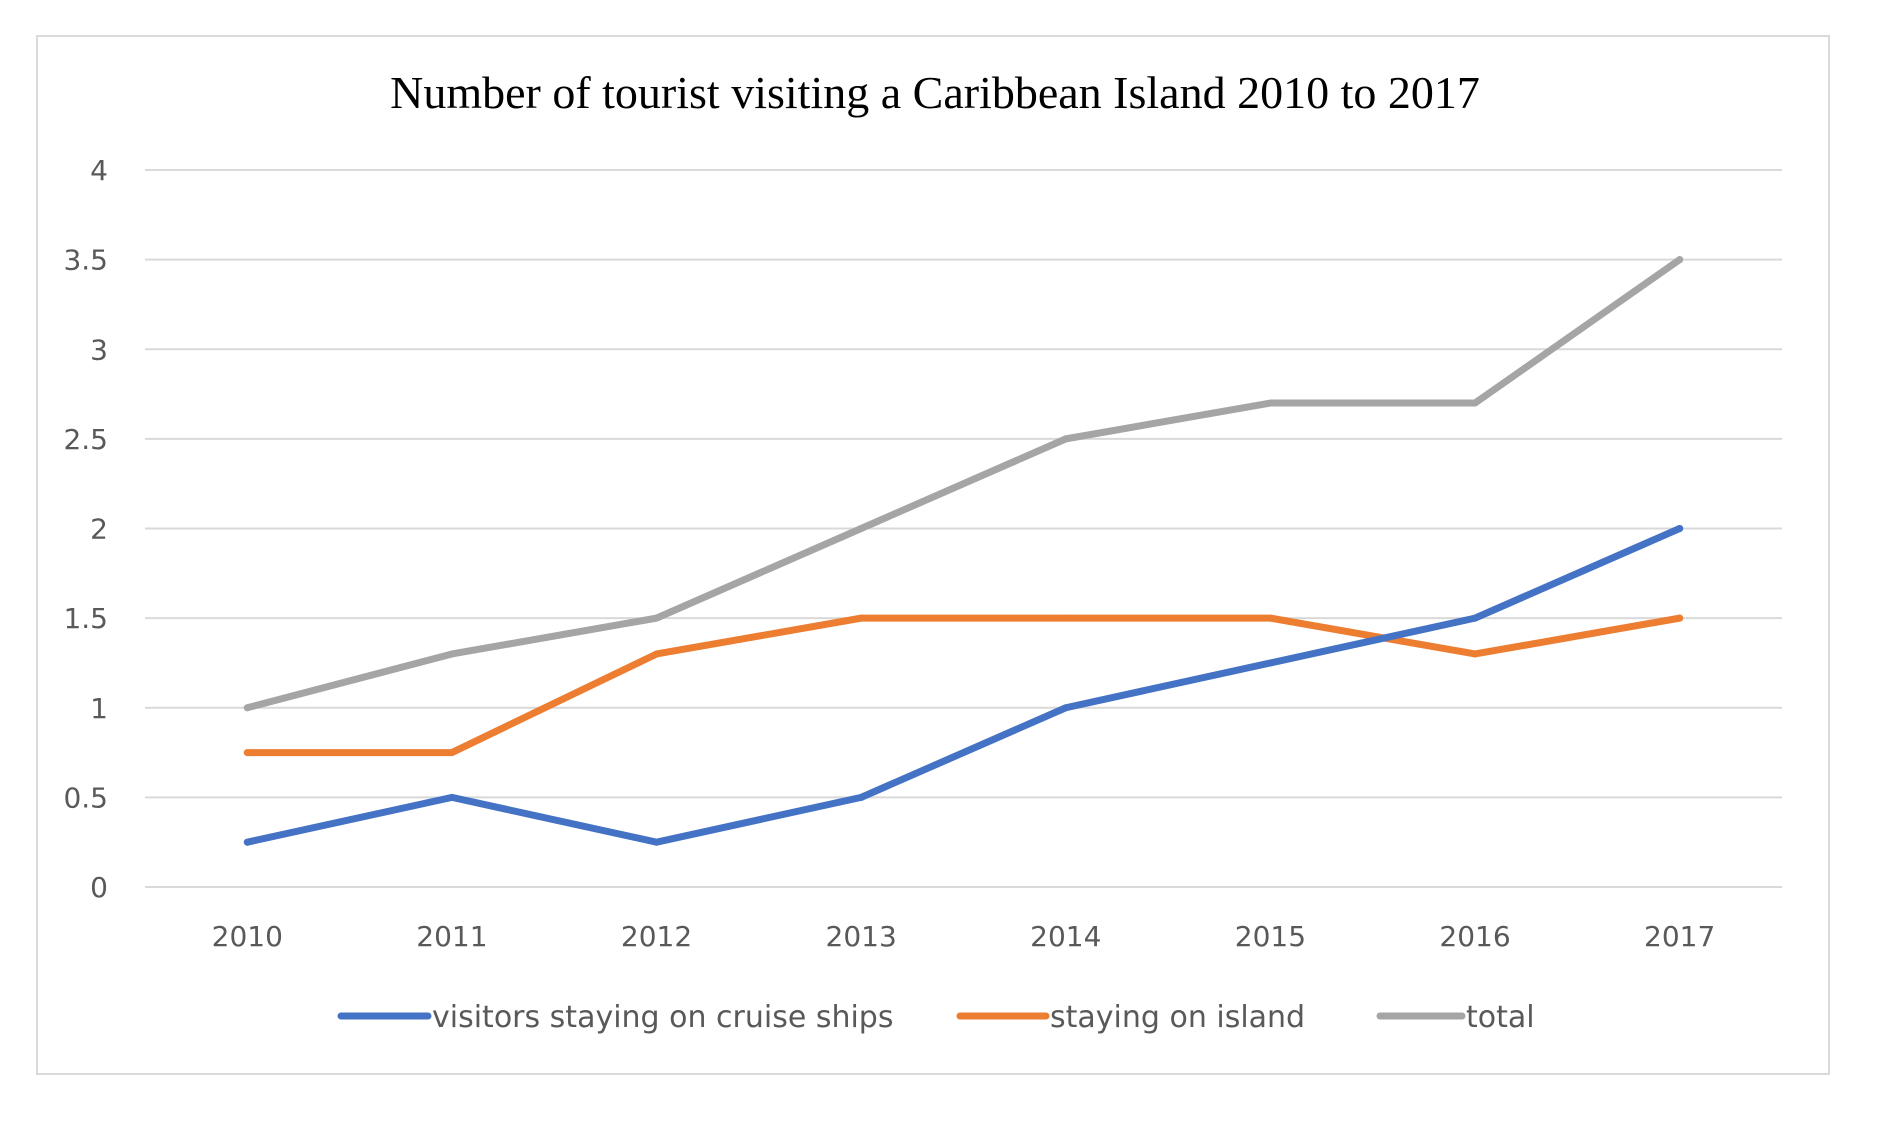 The image size is (1880, 1130). I want to click on y-tick-label: 2, so click(99, 529).